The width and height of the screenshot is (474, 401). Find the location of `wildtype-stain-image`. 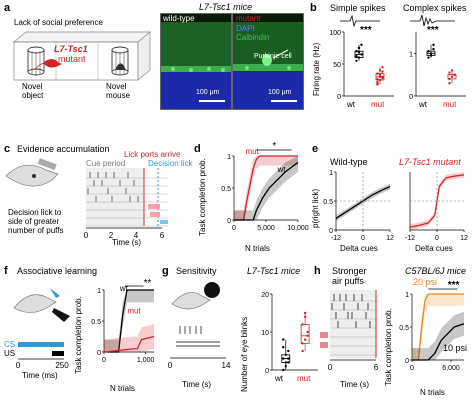

wildtype-stain-image is located at coordinates (196, 61).